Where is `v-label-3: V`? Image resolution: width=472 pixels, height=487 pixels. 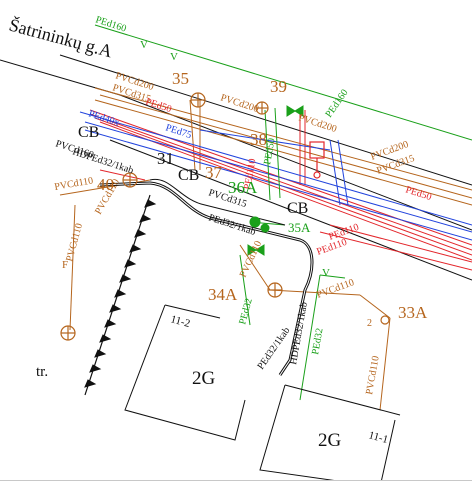 v-label-3: V is located at coordinates (326, 273).